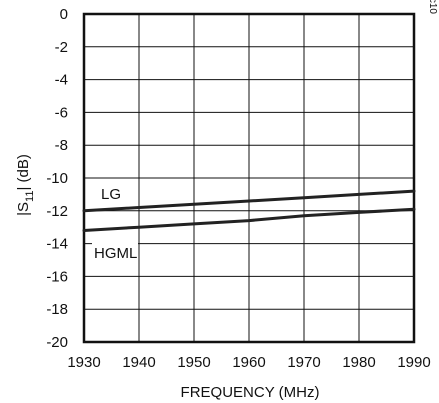  I want to click on x-tick-label-1930: 1930, so click(83, 362).